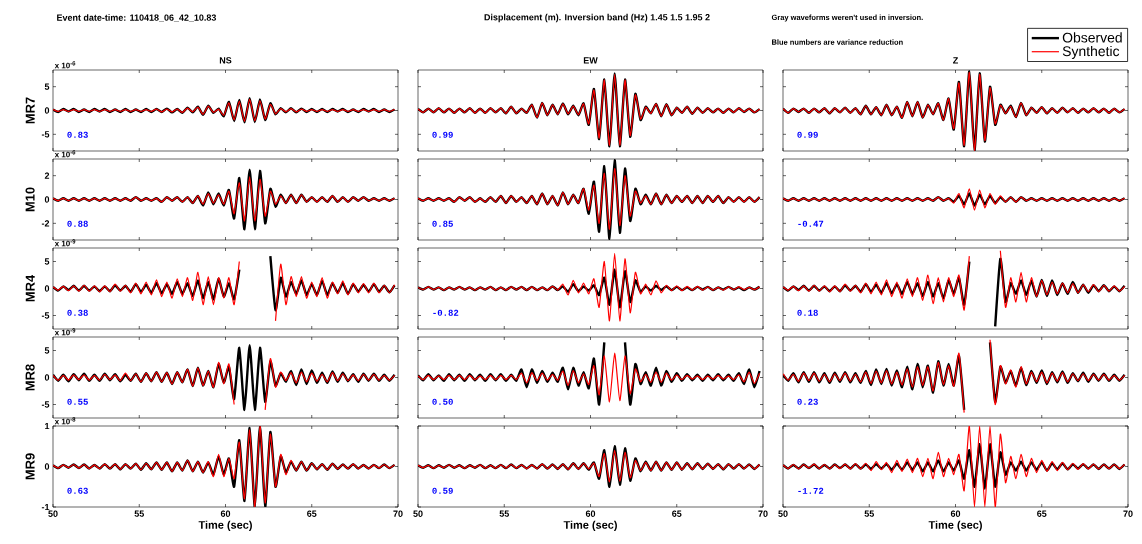  Describe the element at coordinates (45, 507) in the screenshot. I see `y-tick-label: -1` at that location.